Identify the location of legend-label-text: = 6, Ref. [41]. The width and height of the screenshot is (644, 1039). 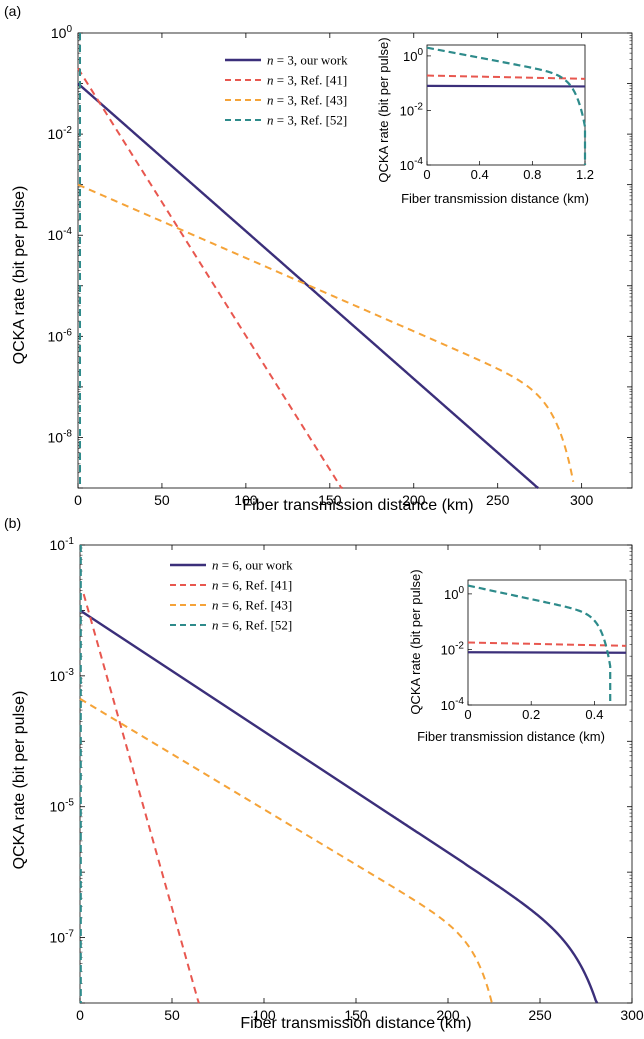
(256, 585).